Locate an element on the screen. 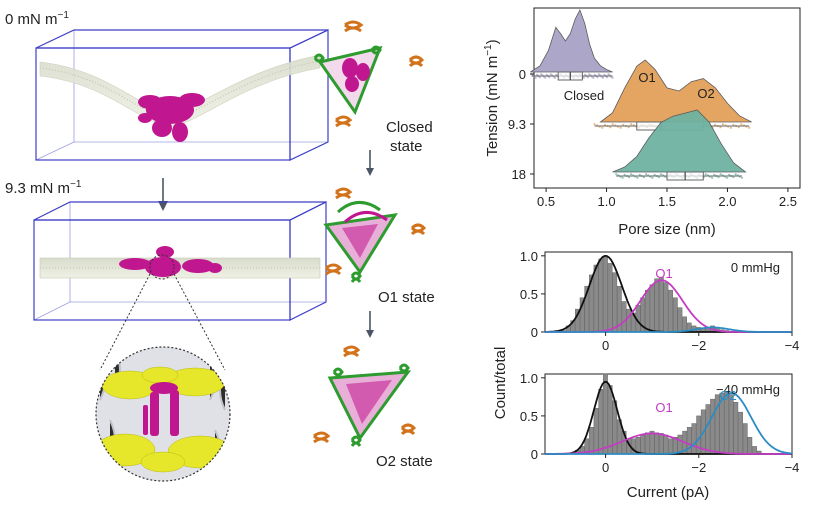  violin-annotation: Closed is located at coordinates (584, 95).